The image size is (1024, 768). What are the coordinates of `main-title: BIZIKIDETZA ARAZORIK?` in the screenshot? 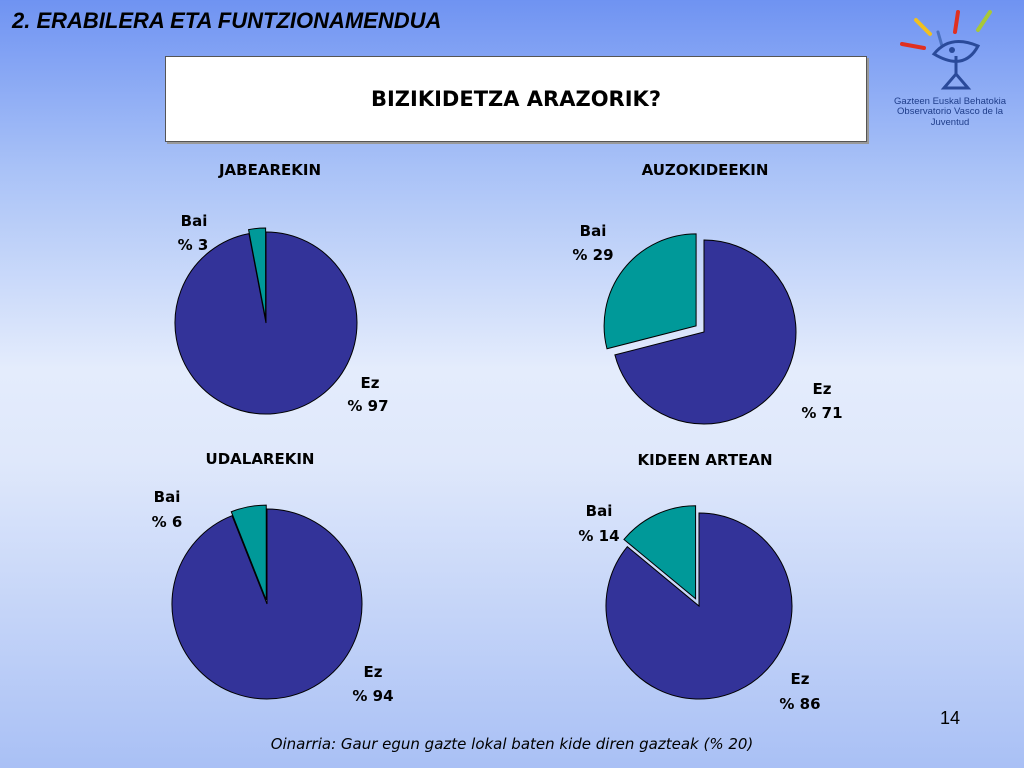 It's located at (516, 99).